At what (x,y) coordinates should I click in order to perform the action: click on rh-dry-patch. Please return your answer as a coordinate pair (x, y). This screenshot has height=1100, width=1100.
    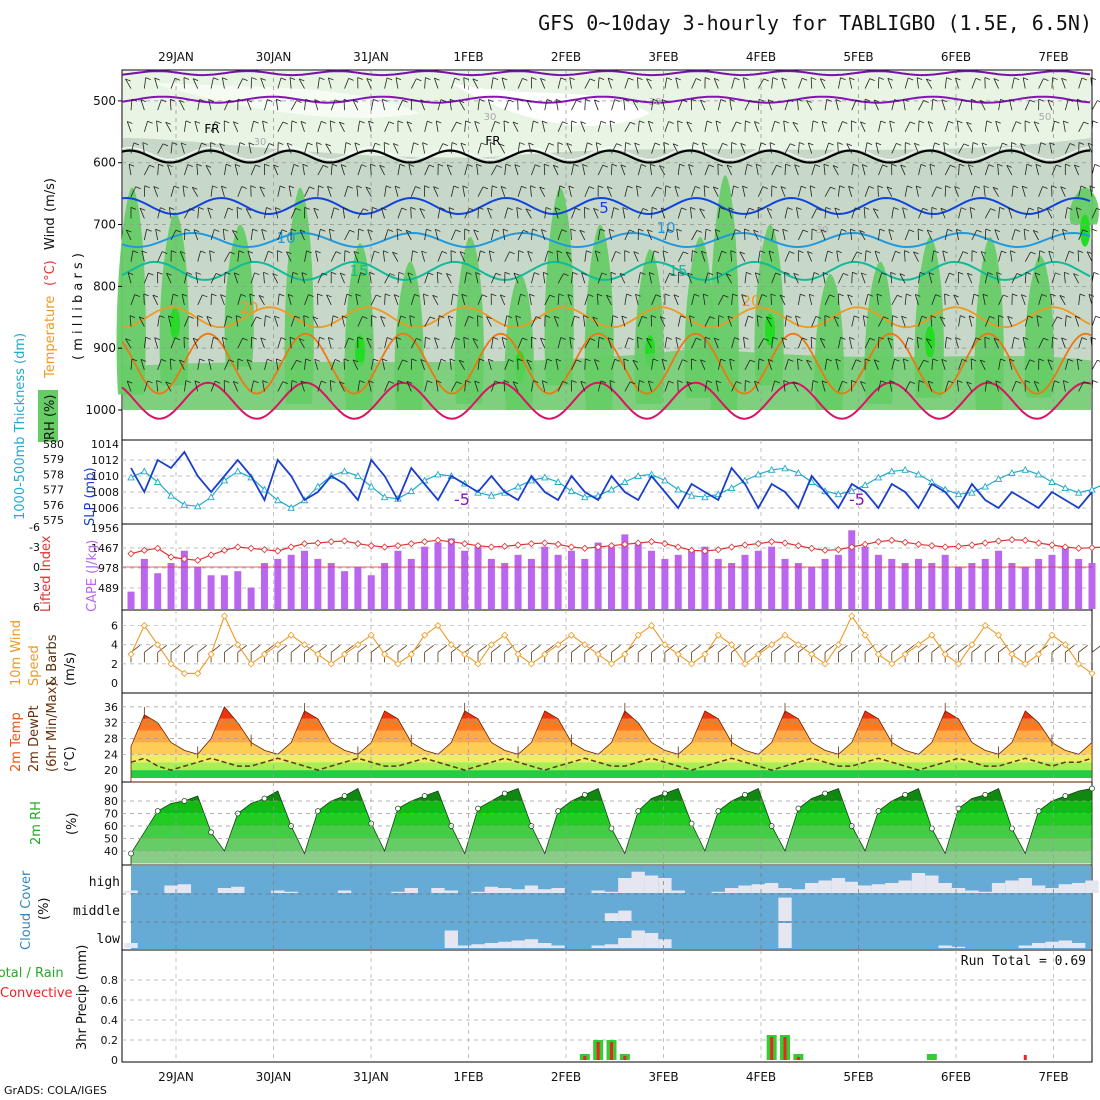
    Looking at the image, I should click on (550, 104).